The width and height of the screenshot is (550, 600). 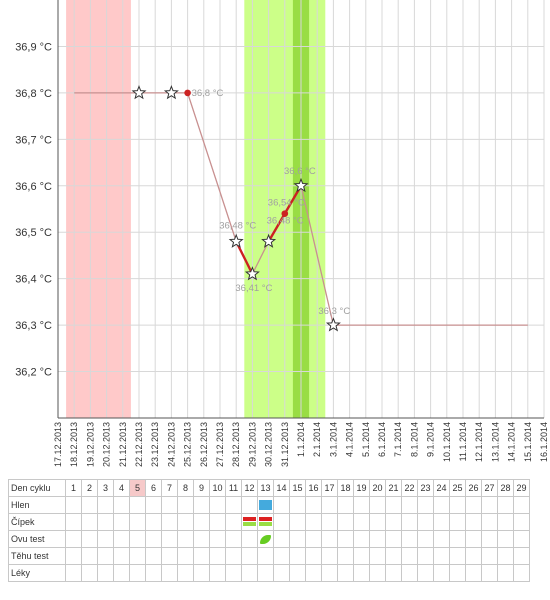 What do you see at coordinates (33, 326) in the screenshot?
I see `y-tick-label: 36,3 °C` at bounding box center [33, 326].